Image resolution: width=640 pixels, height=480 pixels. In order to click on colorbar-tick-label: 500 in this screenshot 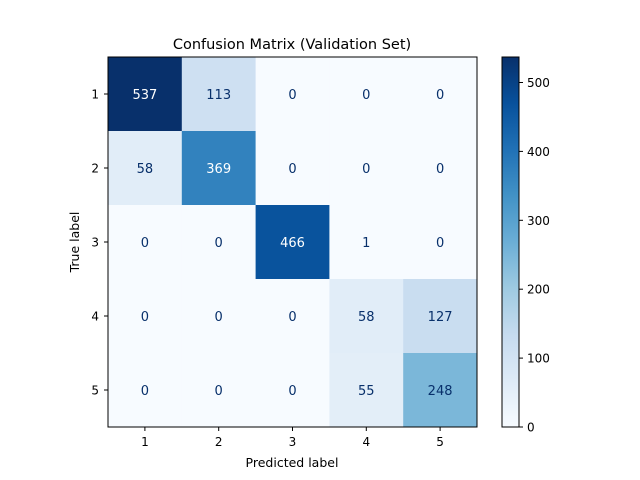, I will do `click(538, 83)`.